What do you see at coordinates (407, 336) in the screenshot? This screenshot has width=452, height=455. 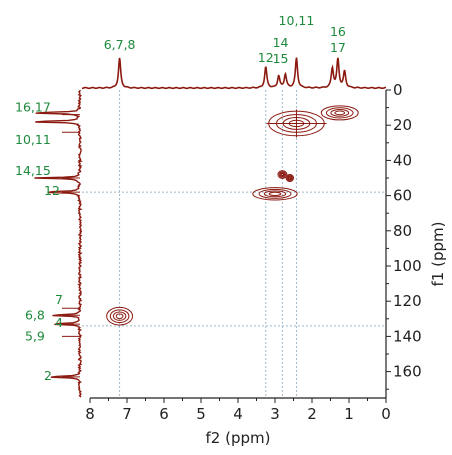 I see `y-tick-label: 140` at bounding box center [407, 336].